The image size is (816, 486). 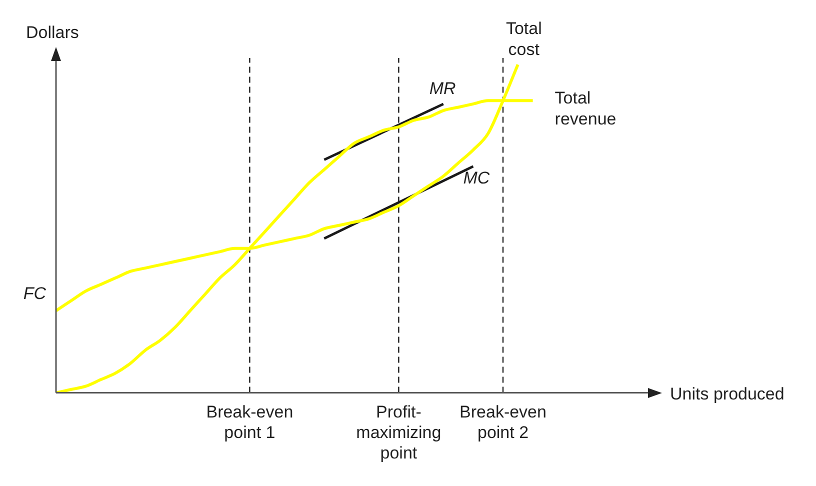 What do you see at coordinates (35, 293) in the screenshot?
I see `text: FC` at bounding box center [35, 293].